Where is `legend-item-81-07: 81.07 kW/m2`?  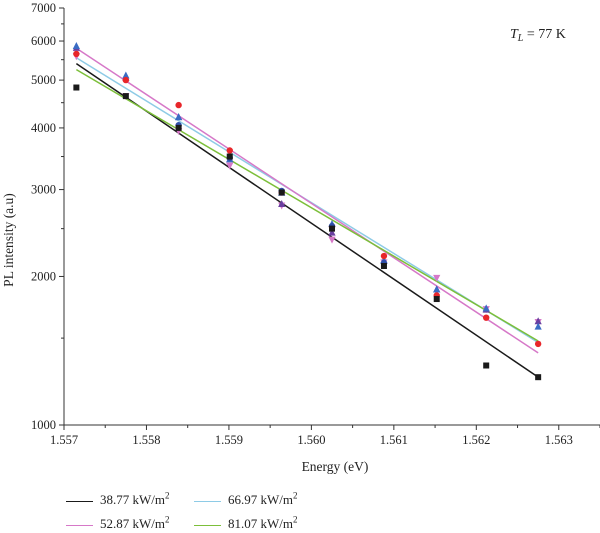
legend-item-81-07: 81.07 kW/m2 is located at coordinates (246, 521).